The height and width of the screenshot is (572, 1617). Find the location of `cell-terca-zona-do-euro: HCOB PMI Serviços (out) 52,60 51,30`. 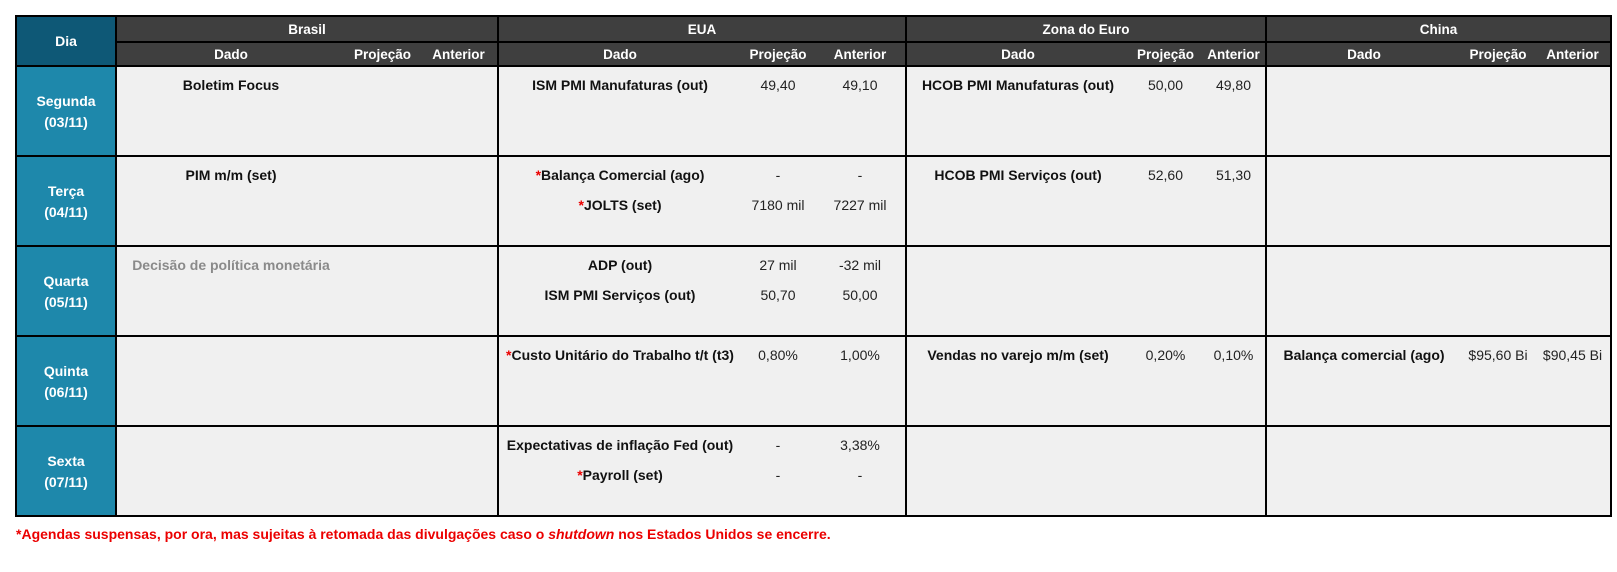

cell-terca-zona-do-euro: HCOB PMI Serviços (out) 52,60 51,30 is located at coordinates (1086, 201).